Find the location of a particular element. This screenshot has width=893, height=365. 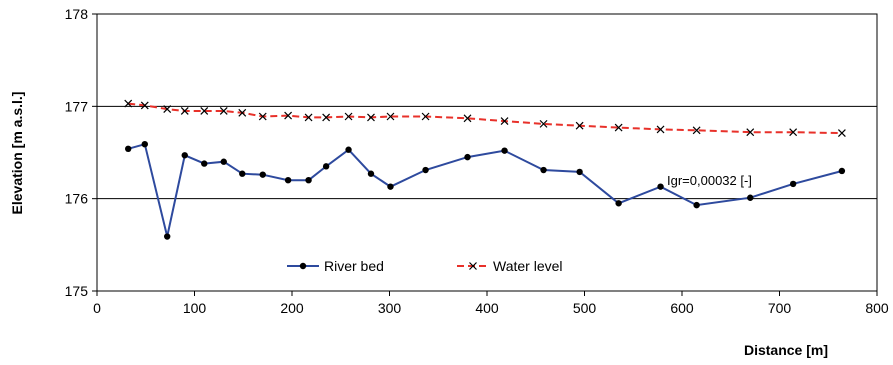

x-tick-label-2: 200 is located at coordinates (292, 308).